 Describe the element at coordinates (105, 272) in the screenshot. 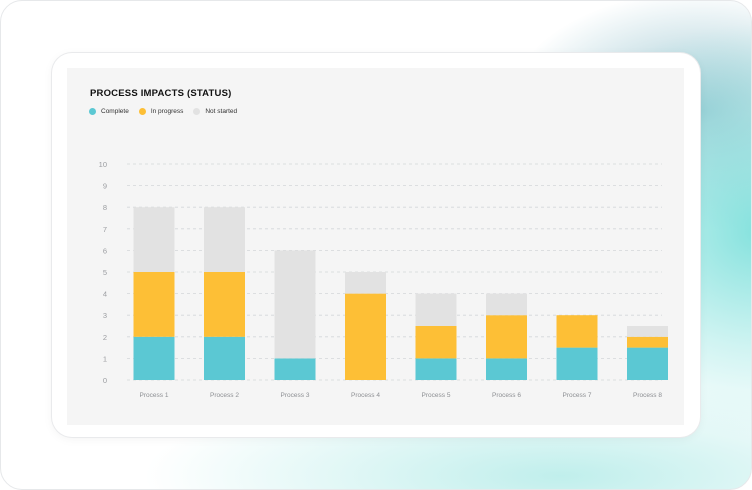

I see `y-tick-label: 5` at that location.